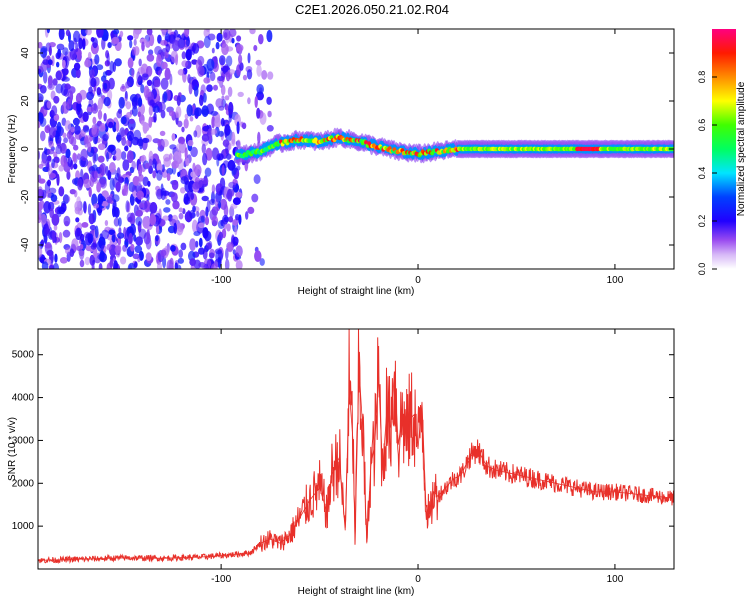 The image size is (750, 600). I want to click on colorbar-tick-label: 0.0, so click(702, 269).